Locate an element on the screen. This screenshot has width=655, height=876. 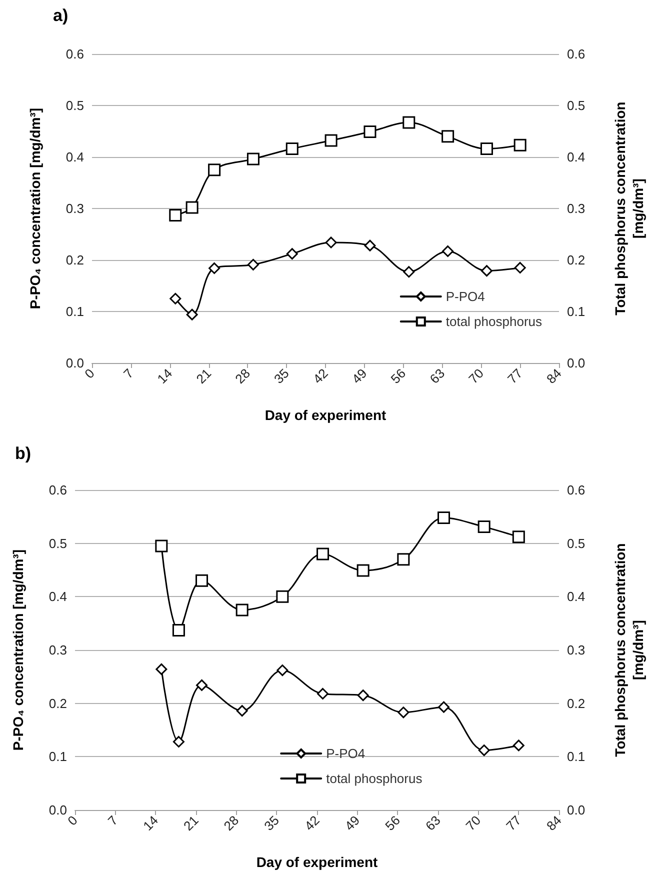
chart-title: b) is located at coordinates (23, 453).